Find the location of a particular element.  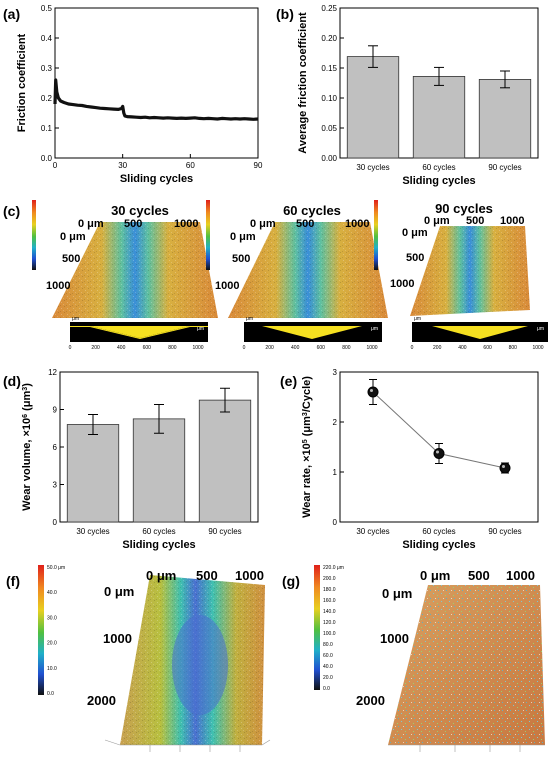

chart-a-frame is located at coordinates (156, 83).